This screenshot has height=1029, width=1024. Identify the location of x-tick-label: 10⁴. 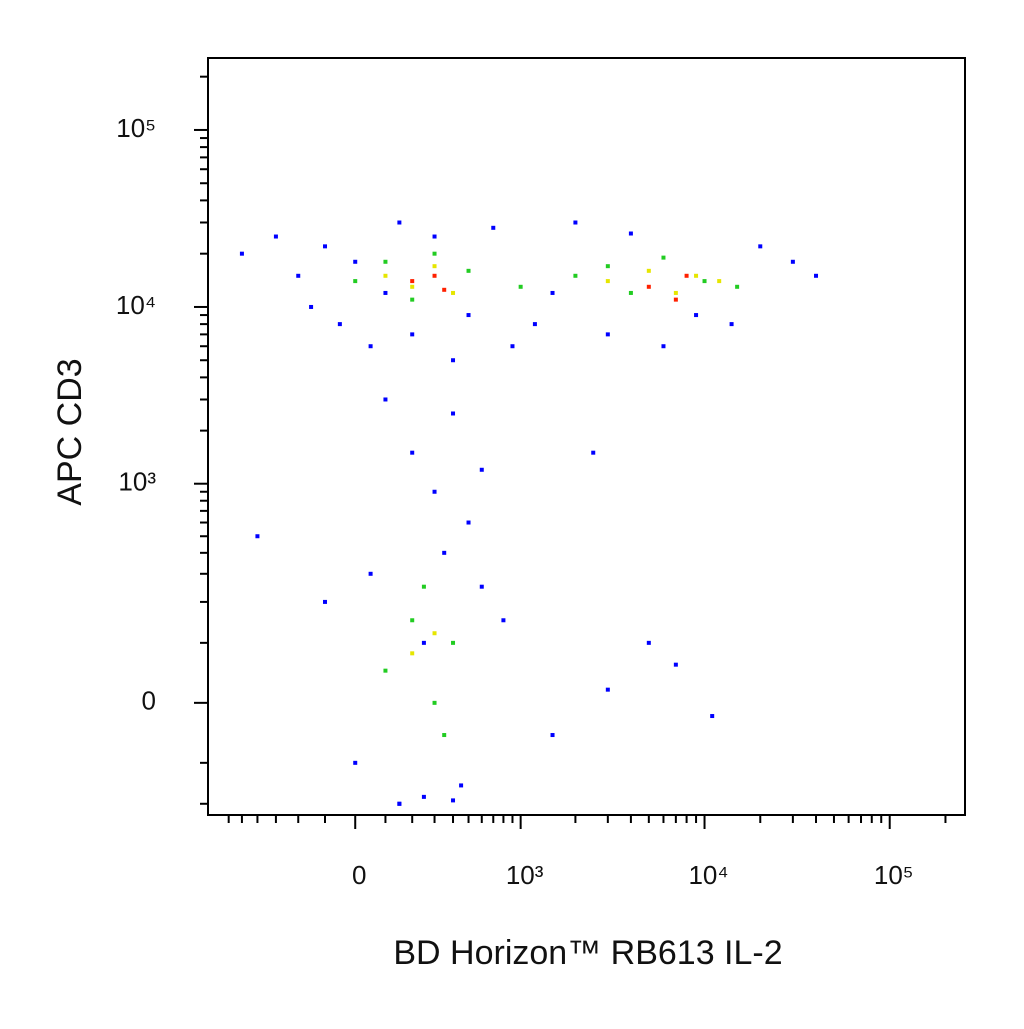
(708, 875).